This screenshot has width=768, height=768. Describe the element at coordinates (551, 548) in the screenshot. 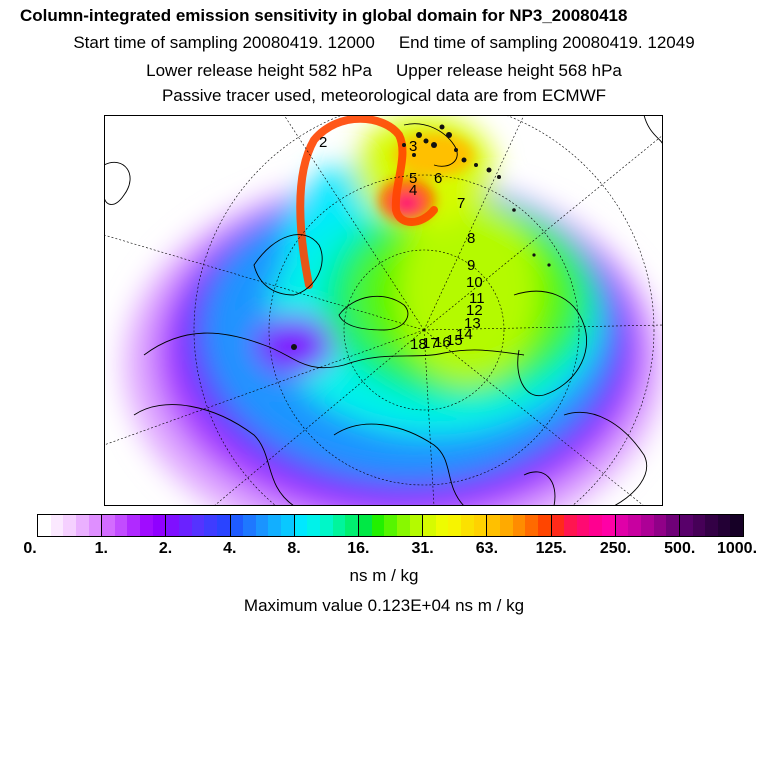

I see `colorbar-tick-label: 125.` at that location.